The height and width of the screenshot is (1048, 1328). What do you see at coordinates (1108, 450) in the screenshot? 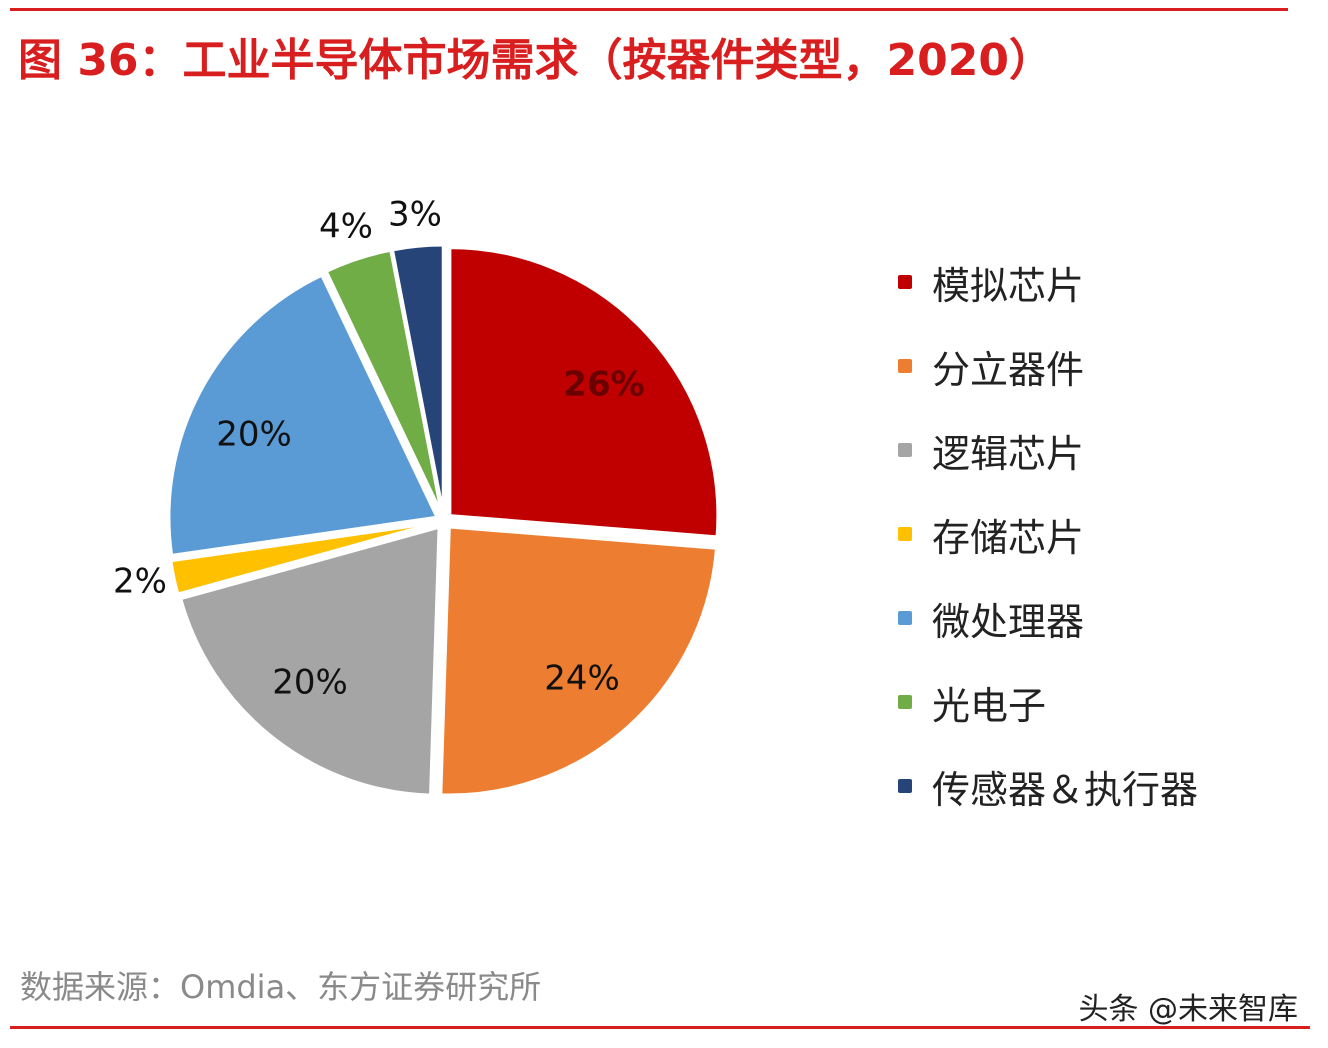
I see `legend-item: 逻辑芯片` at bounding box center [1108, 450].